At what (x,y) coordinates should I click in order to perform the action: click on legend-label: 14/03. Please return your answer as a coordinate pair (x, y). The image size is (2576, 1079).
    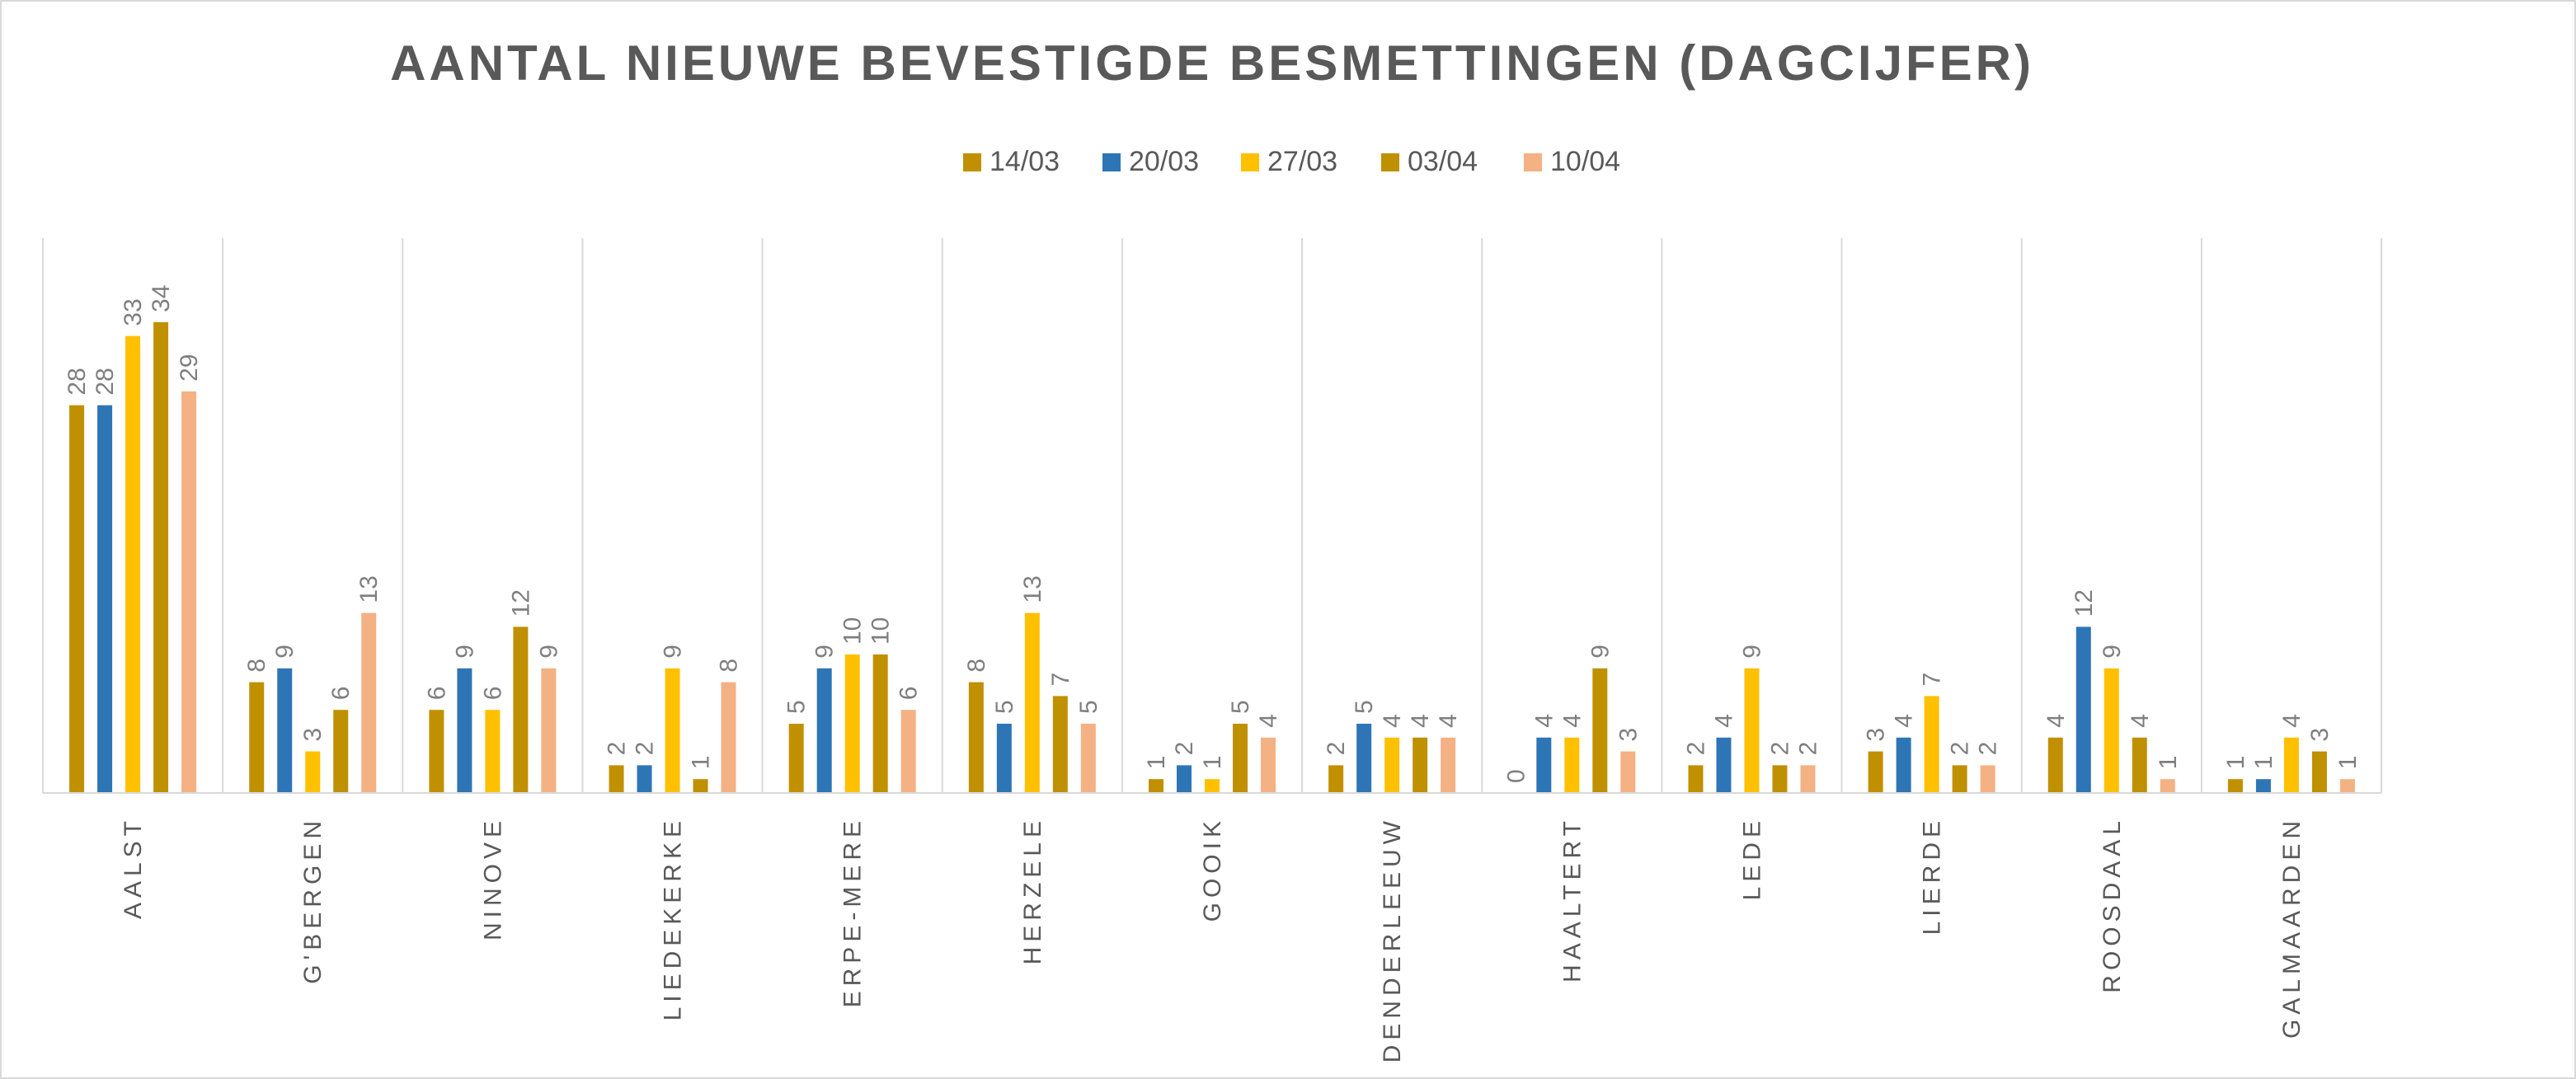
    Looking at the image, I should click on (1025, 161).